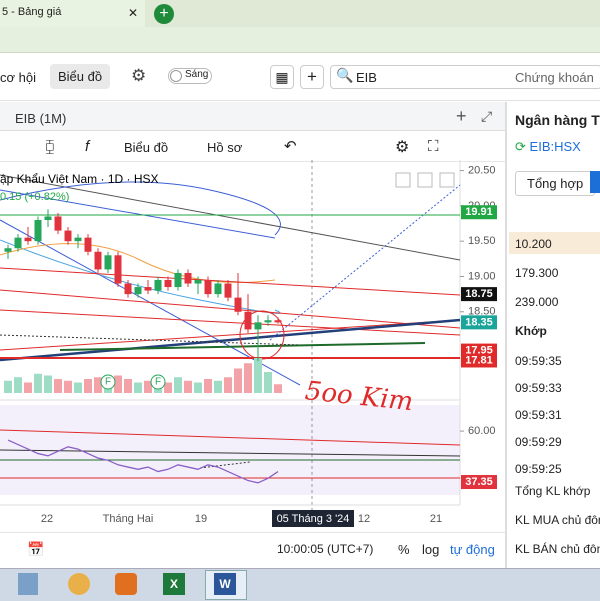  What do you see at coordinates (133, 13) in the screenshot?
I see `tab-close: ✕` at bounding box center [133, 13].